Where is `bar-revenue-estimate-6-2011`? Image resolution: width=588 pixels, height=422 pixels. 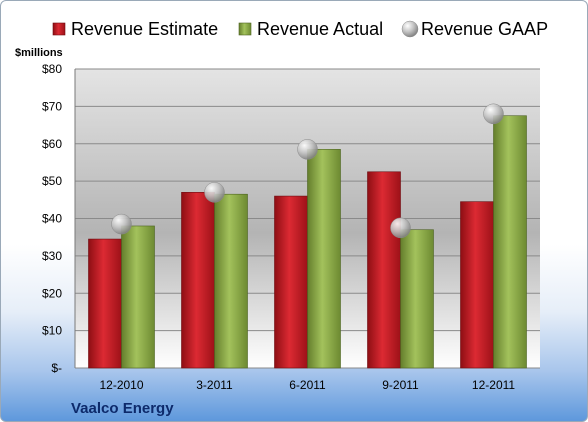
bar-revenue-estimate-6-2011 is located at coordinates (291, 282).